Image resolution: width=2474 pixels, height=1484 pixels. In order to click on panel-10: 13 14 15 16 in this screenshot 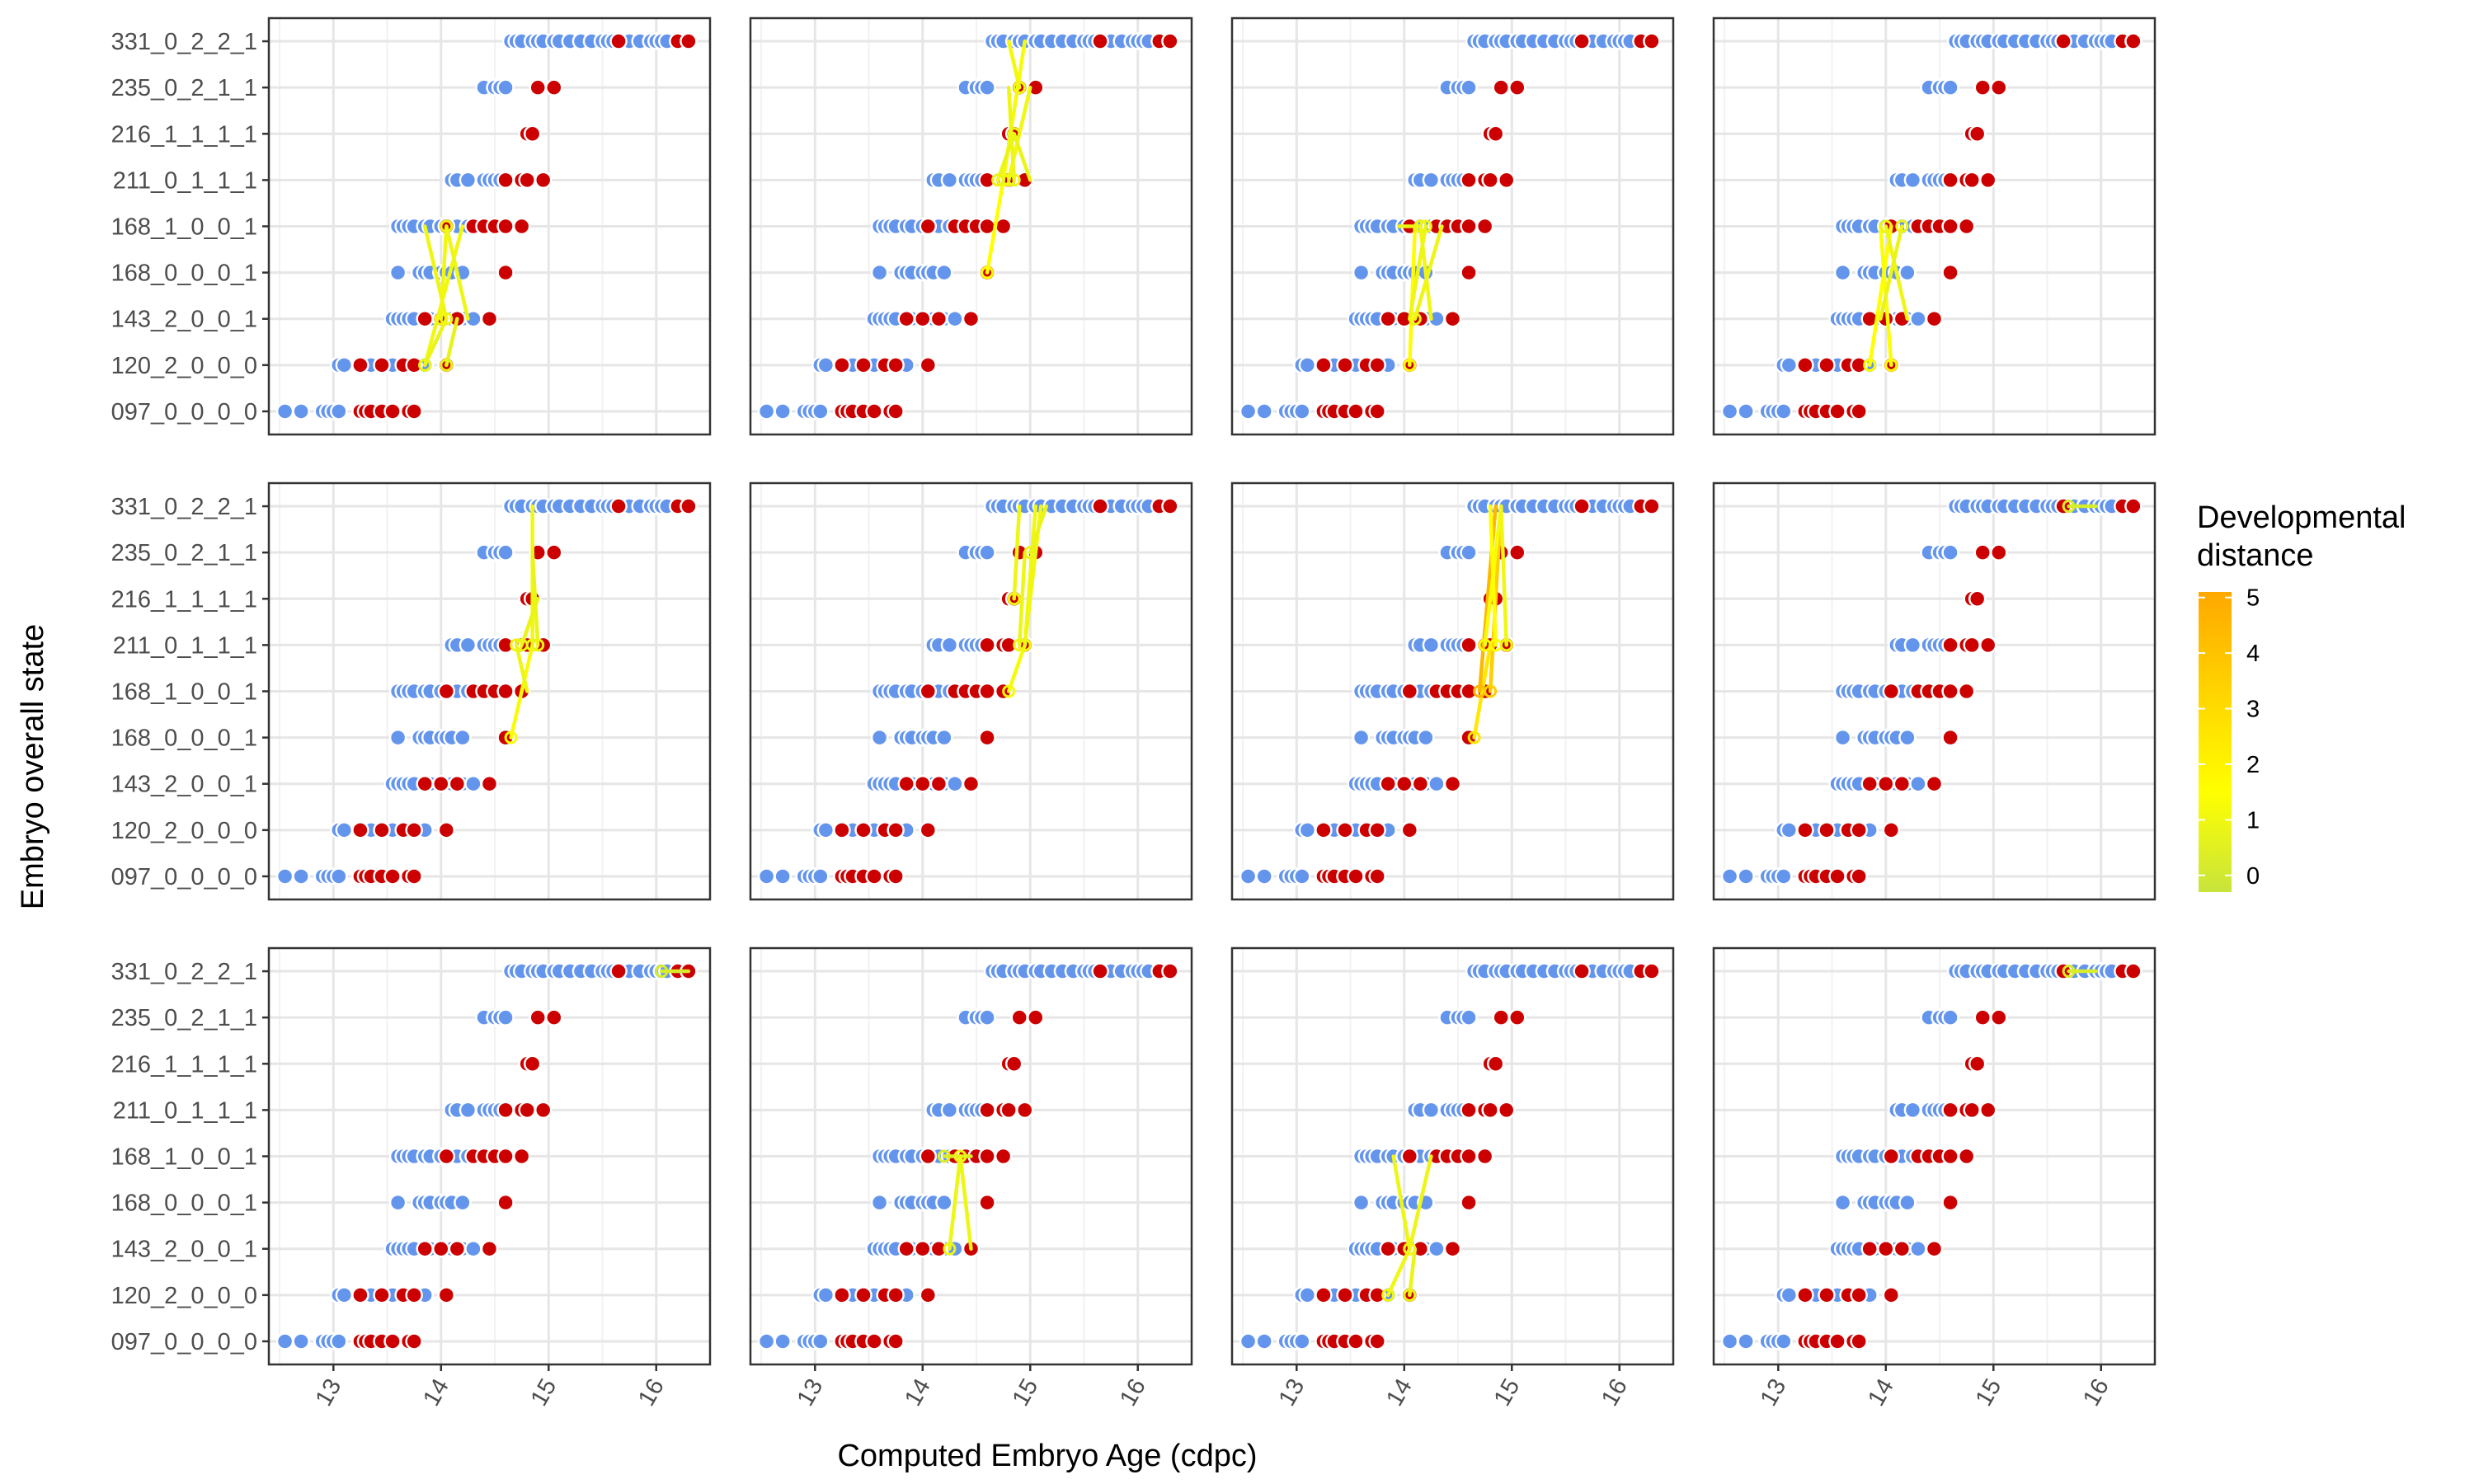, I will do `click(971, 1178)`.